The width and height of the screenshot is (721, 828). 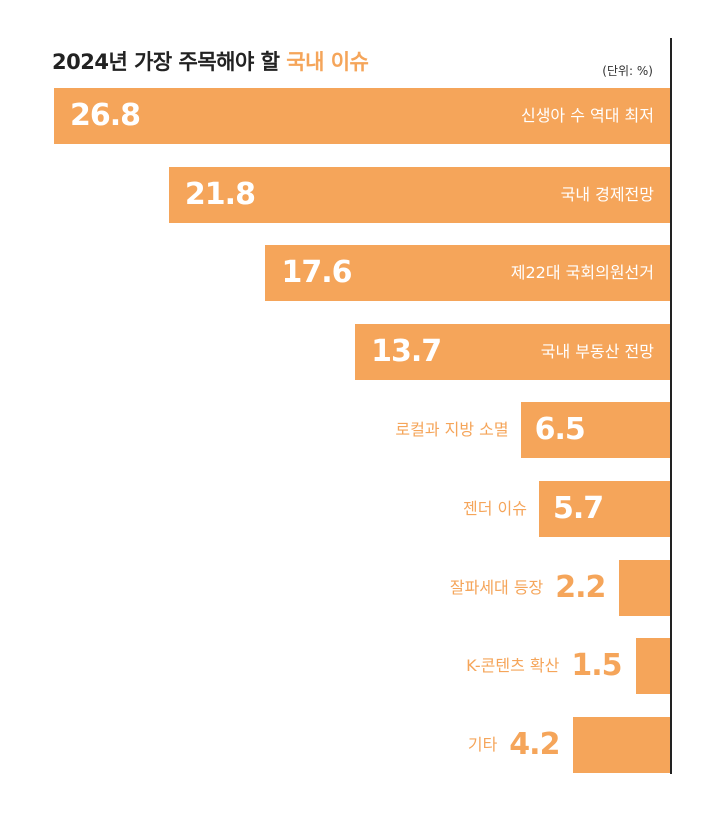 I want to click on value-label-5: 6.5, so click(x=560, y=430).